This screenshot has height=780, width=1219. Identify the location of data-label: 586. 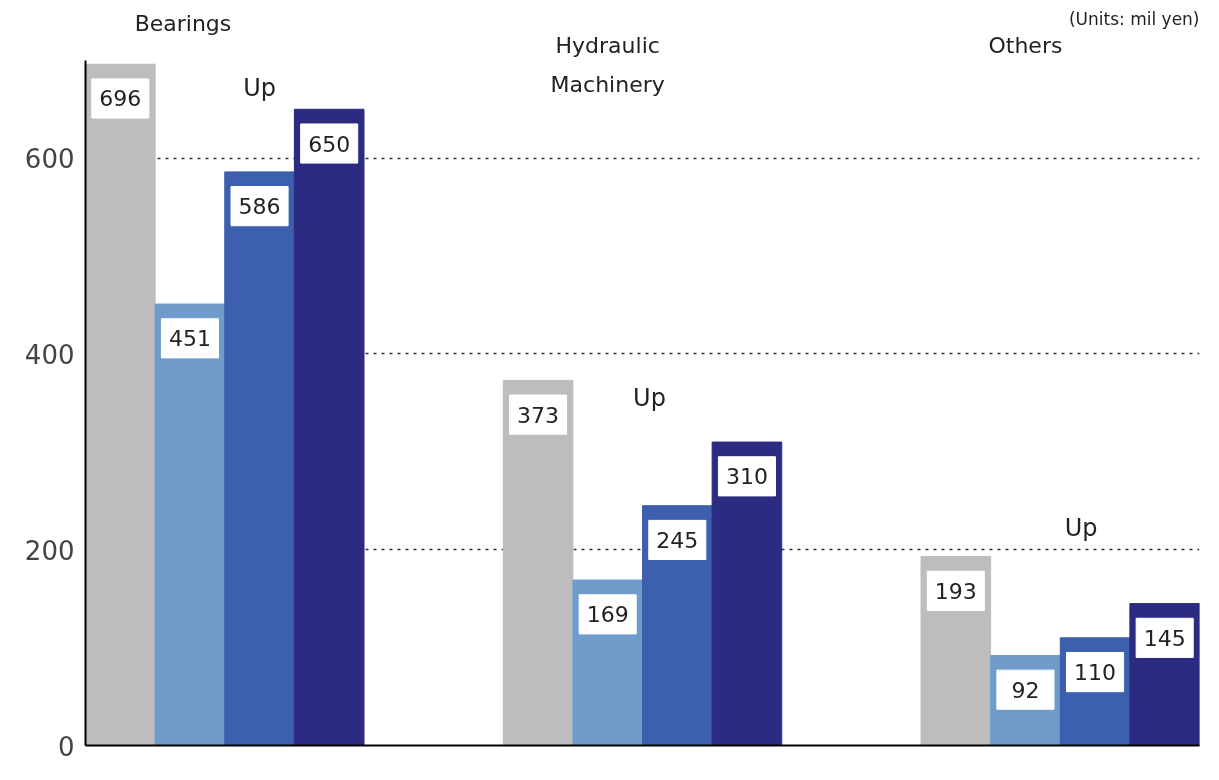
(259, 207).